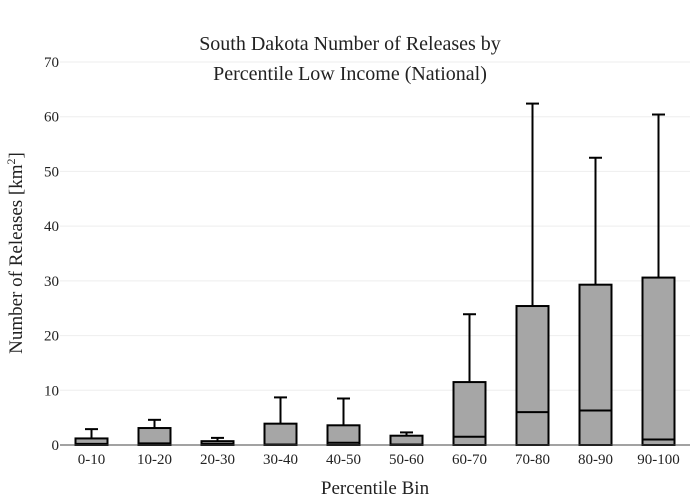  What do you see at coordinates (11, 161) in the screenshot?
I see `y-axis-label-superscript: 2` at bounding box center [11, 161].